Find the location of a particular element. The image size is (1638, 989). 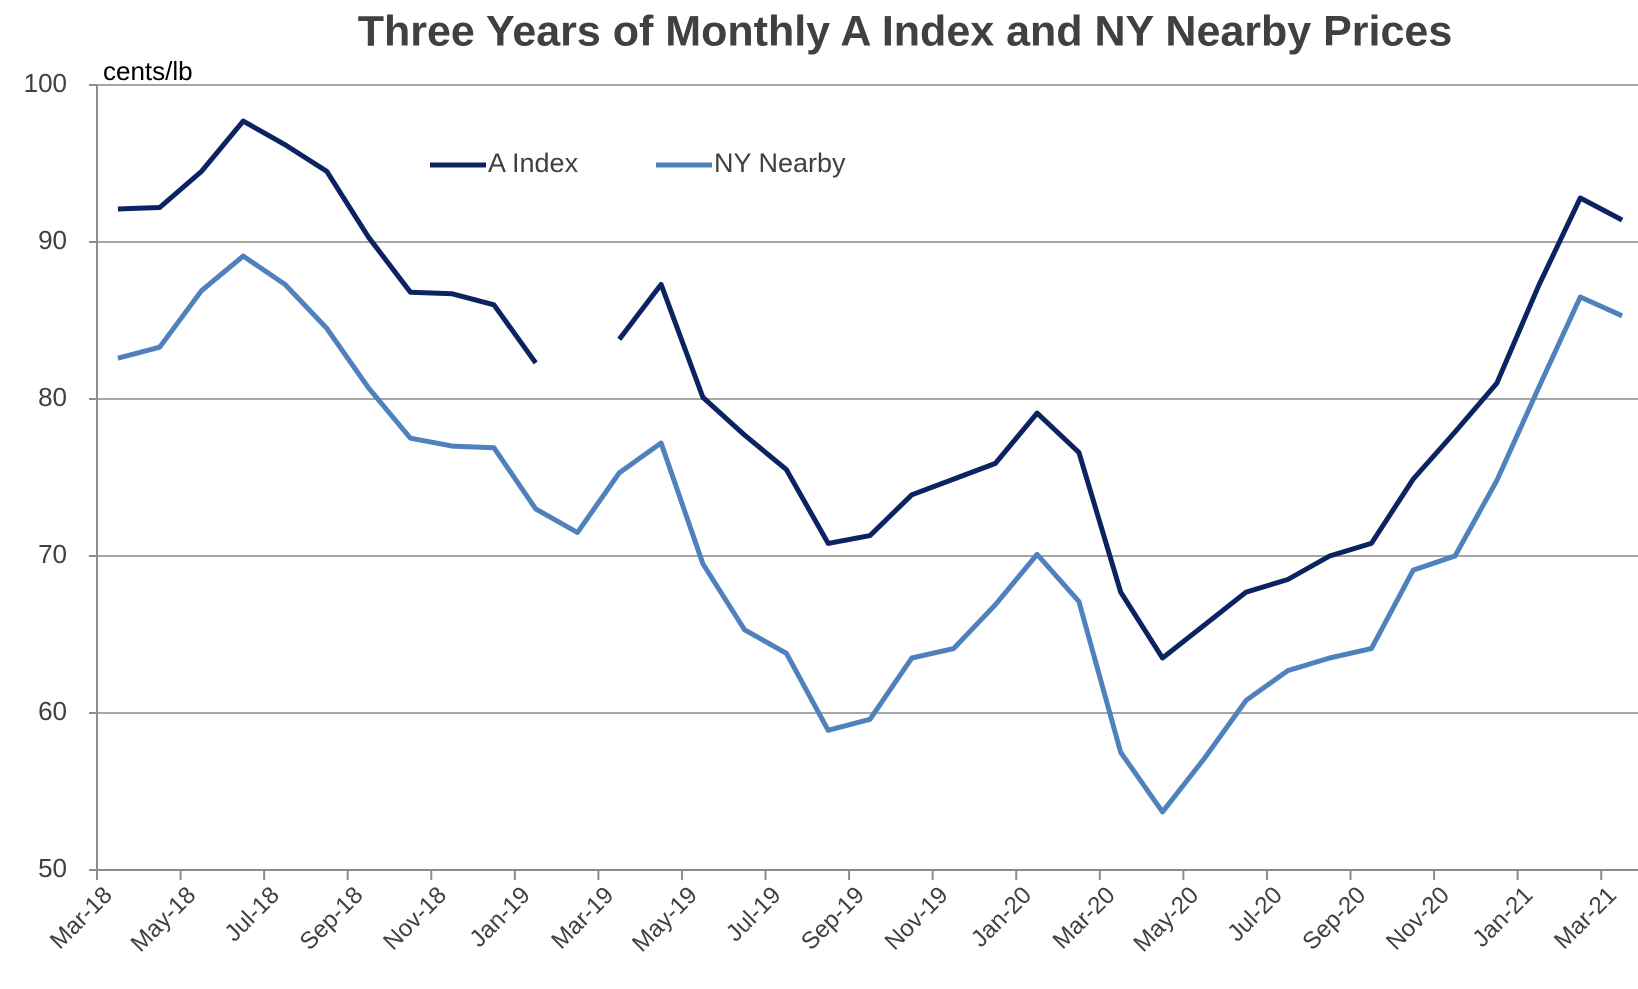

x-tick-label: Mar-21 is located at coordinates (1585, 918).